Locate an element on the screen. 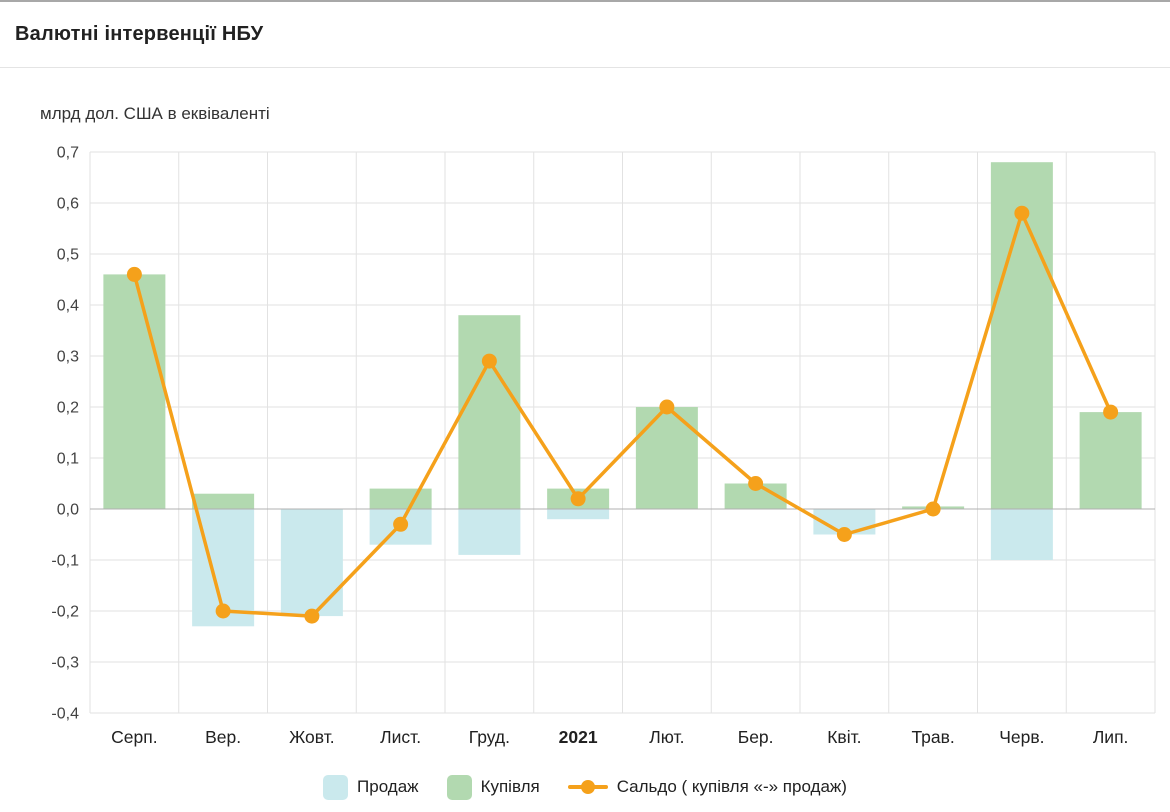 Image resolution: width=1170 pixels, height=812 pixels. x-axis-label: 2021 is located at coordinates (578, 737).